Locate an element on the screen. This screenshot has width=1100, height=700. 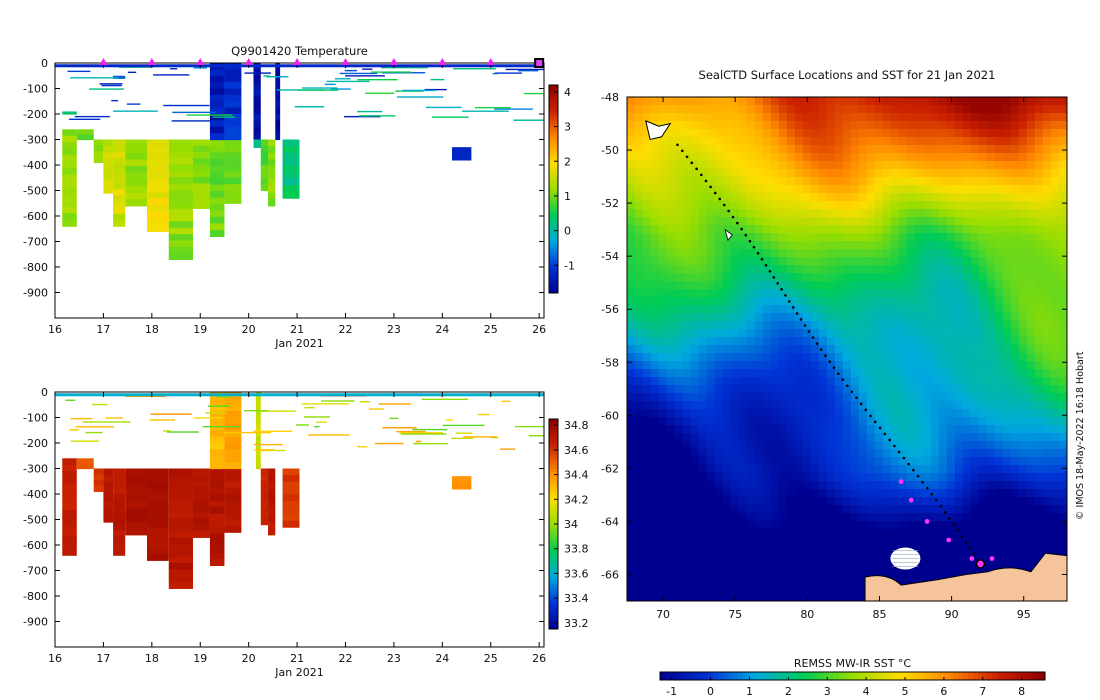
sst-colorbar-tick-label: 6 is located at coordinates (943, 691).